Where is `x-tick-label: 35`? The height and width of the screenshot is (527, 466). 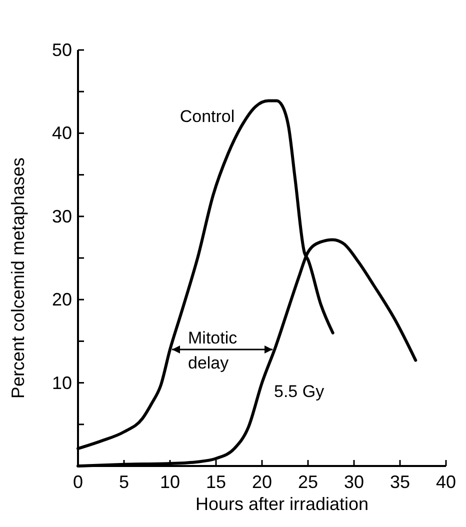
x-tick-label: 35 is located at coordinates (400, 482).